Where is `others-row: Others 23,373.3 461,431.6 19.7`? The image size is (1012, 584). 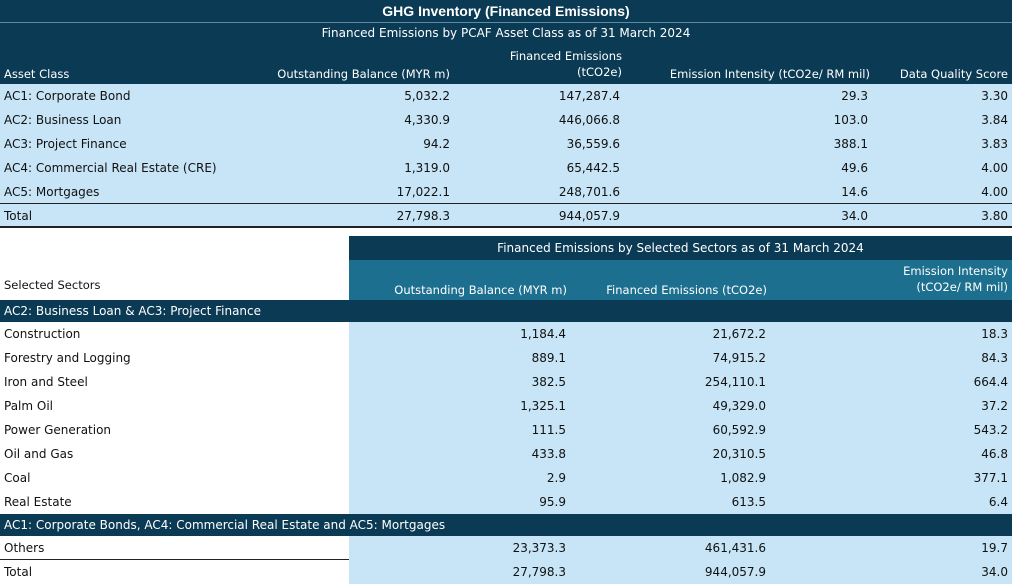 others-row: Others 23,373.3 461,431.6 19.7 is located at coordinates (506, 548).